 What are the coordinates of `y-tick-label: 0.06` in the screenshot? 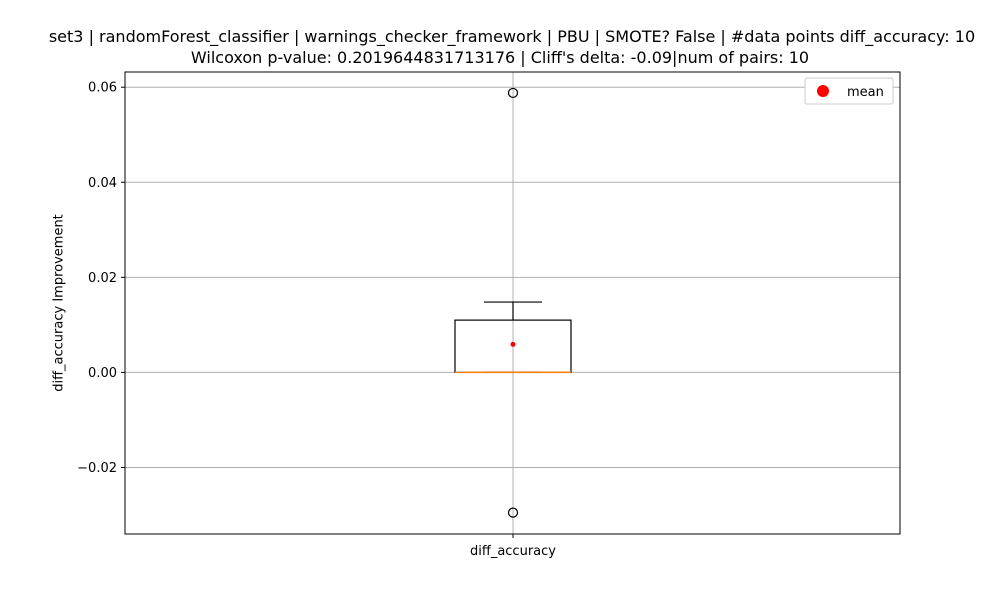 It's located at (102, 88).